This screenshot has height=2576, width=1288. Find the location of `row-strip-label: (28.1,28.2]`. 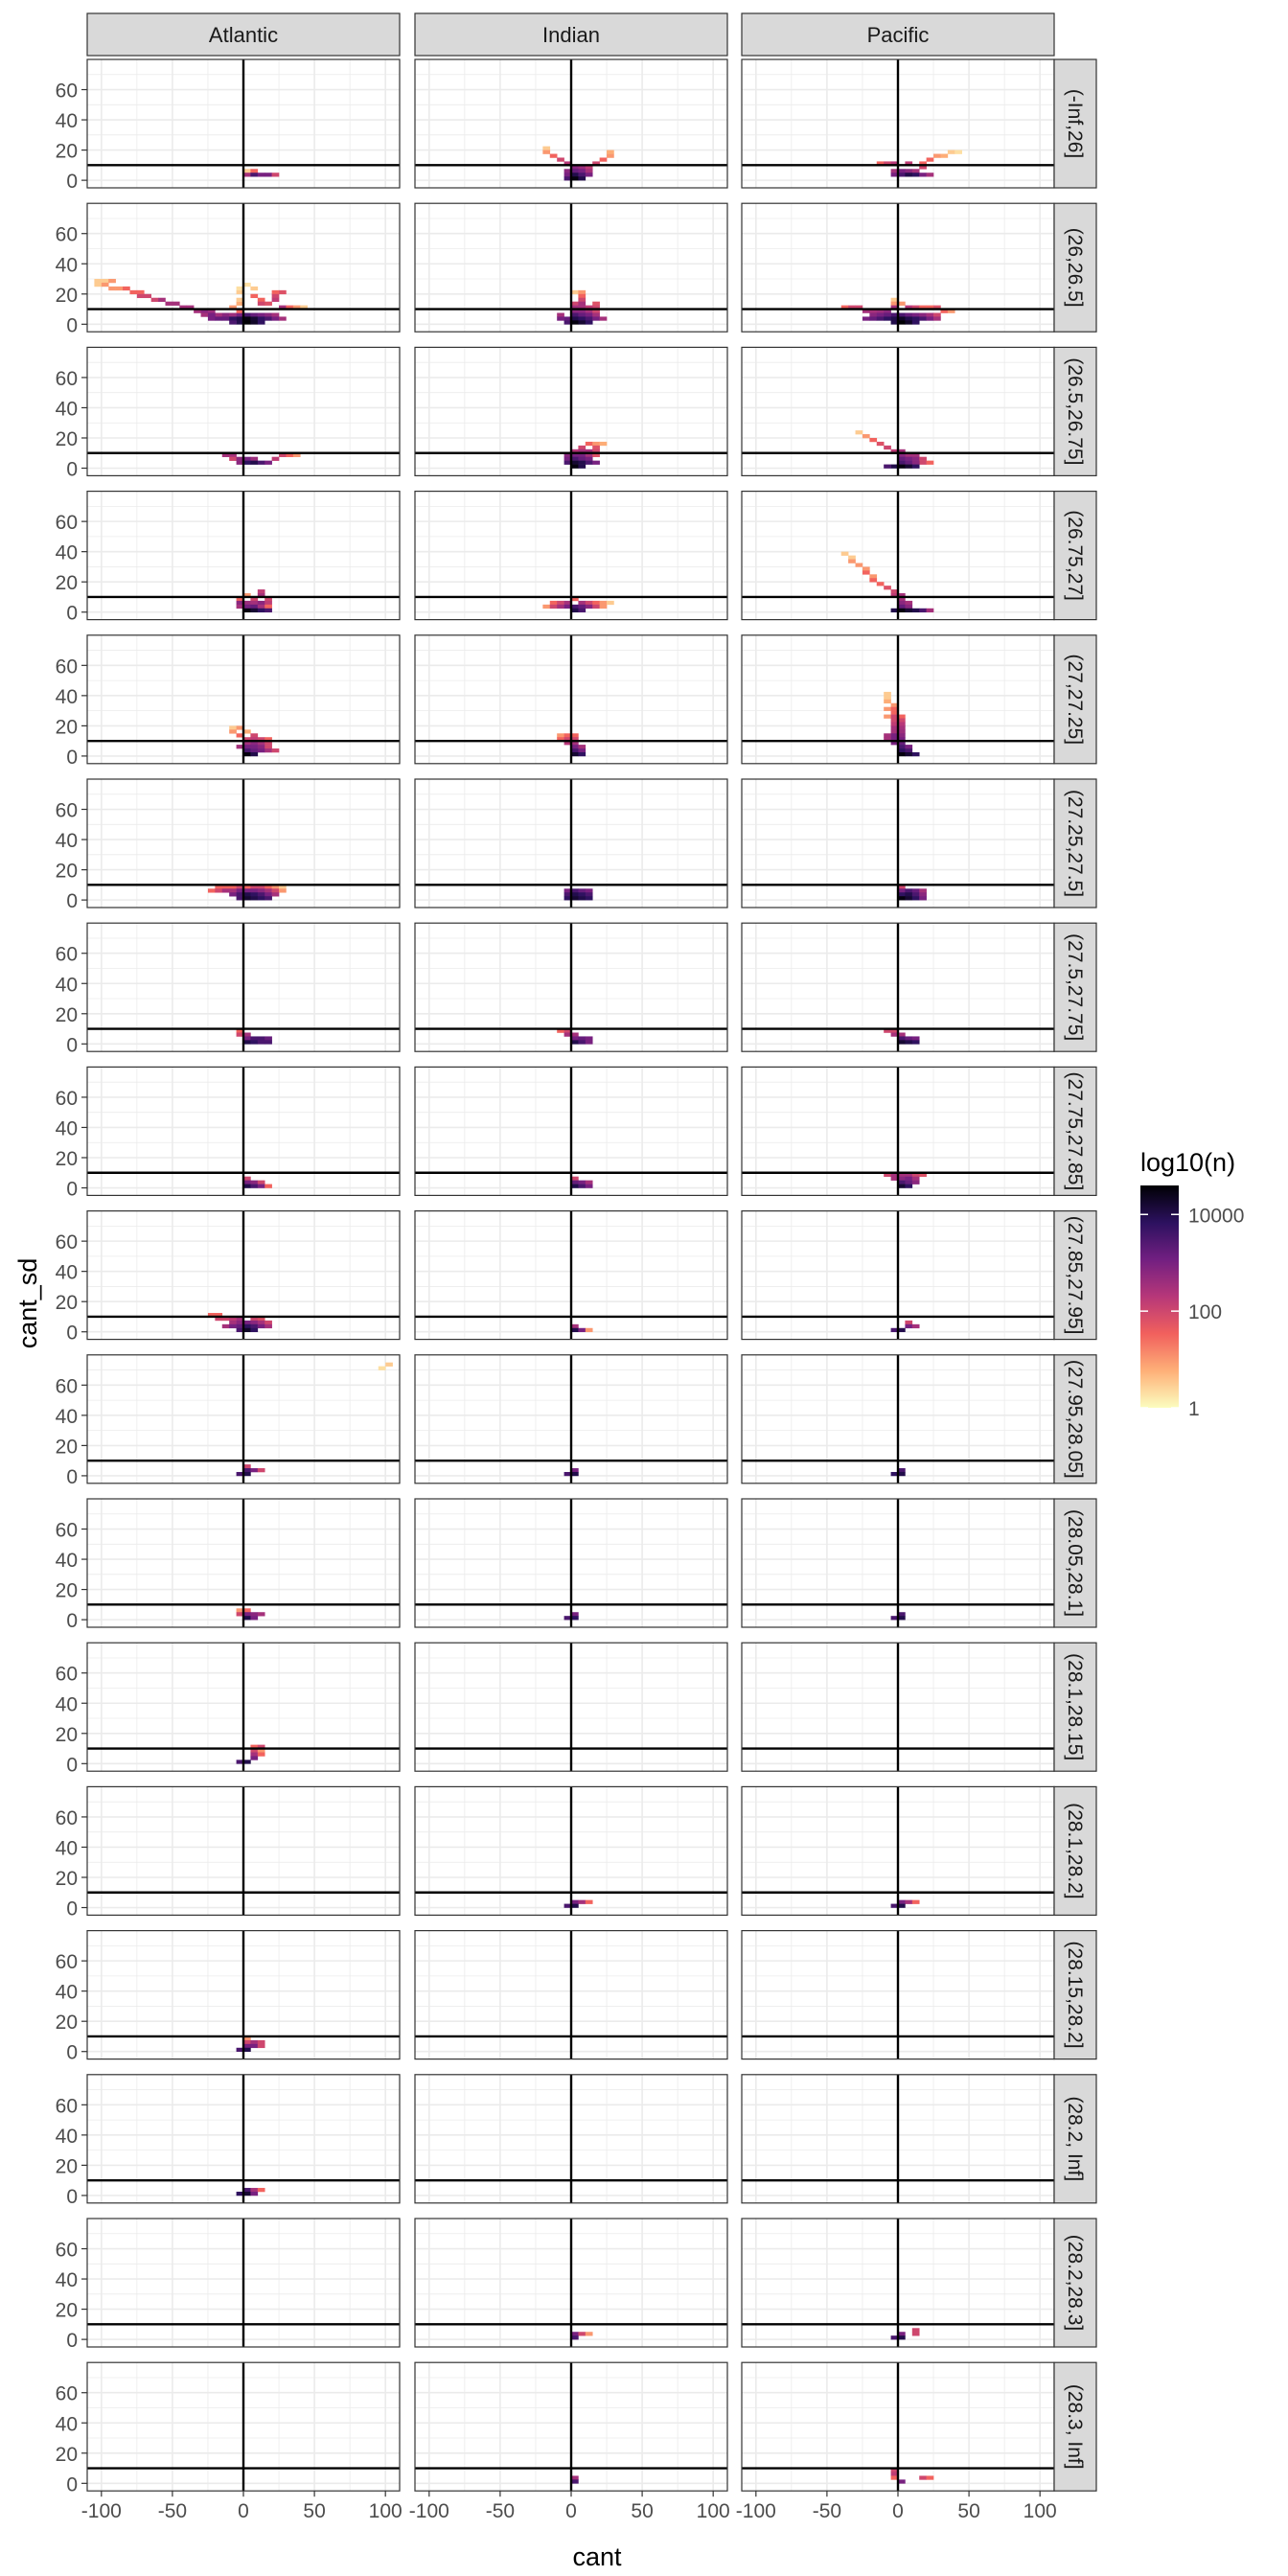

row-strip-label: (28.1,28.2] is located at coordinates (1075, 1851).